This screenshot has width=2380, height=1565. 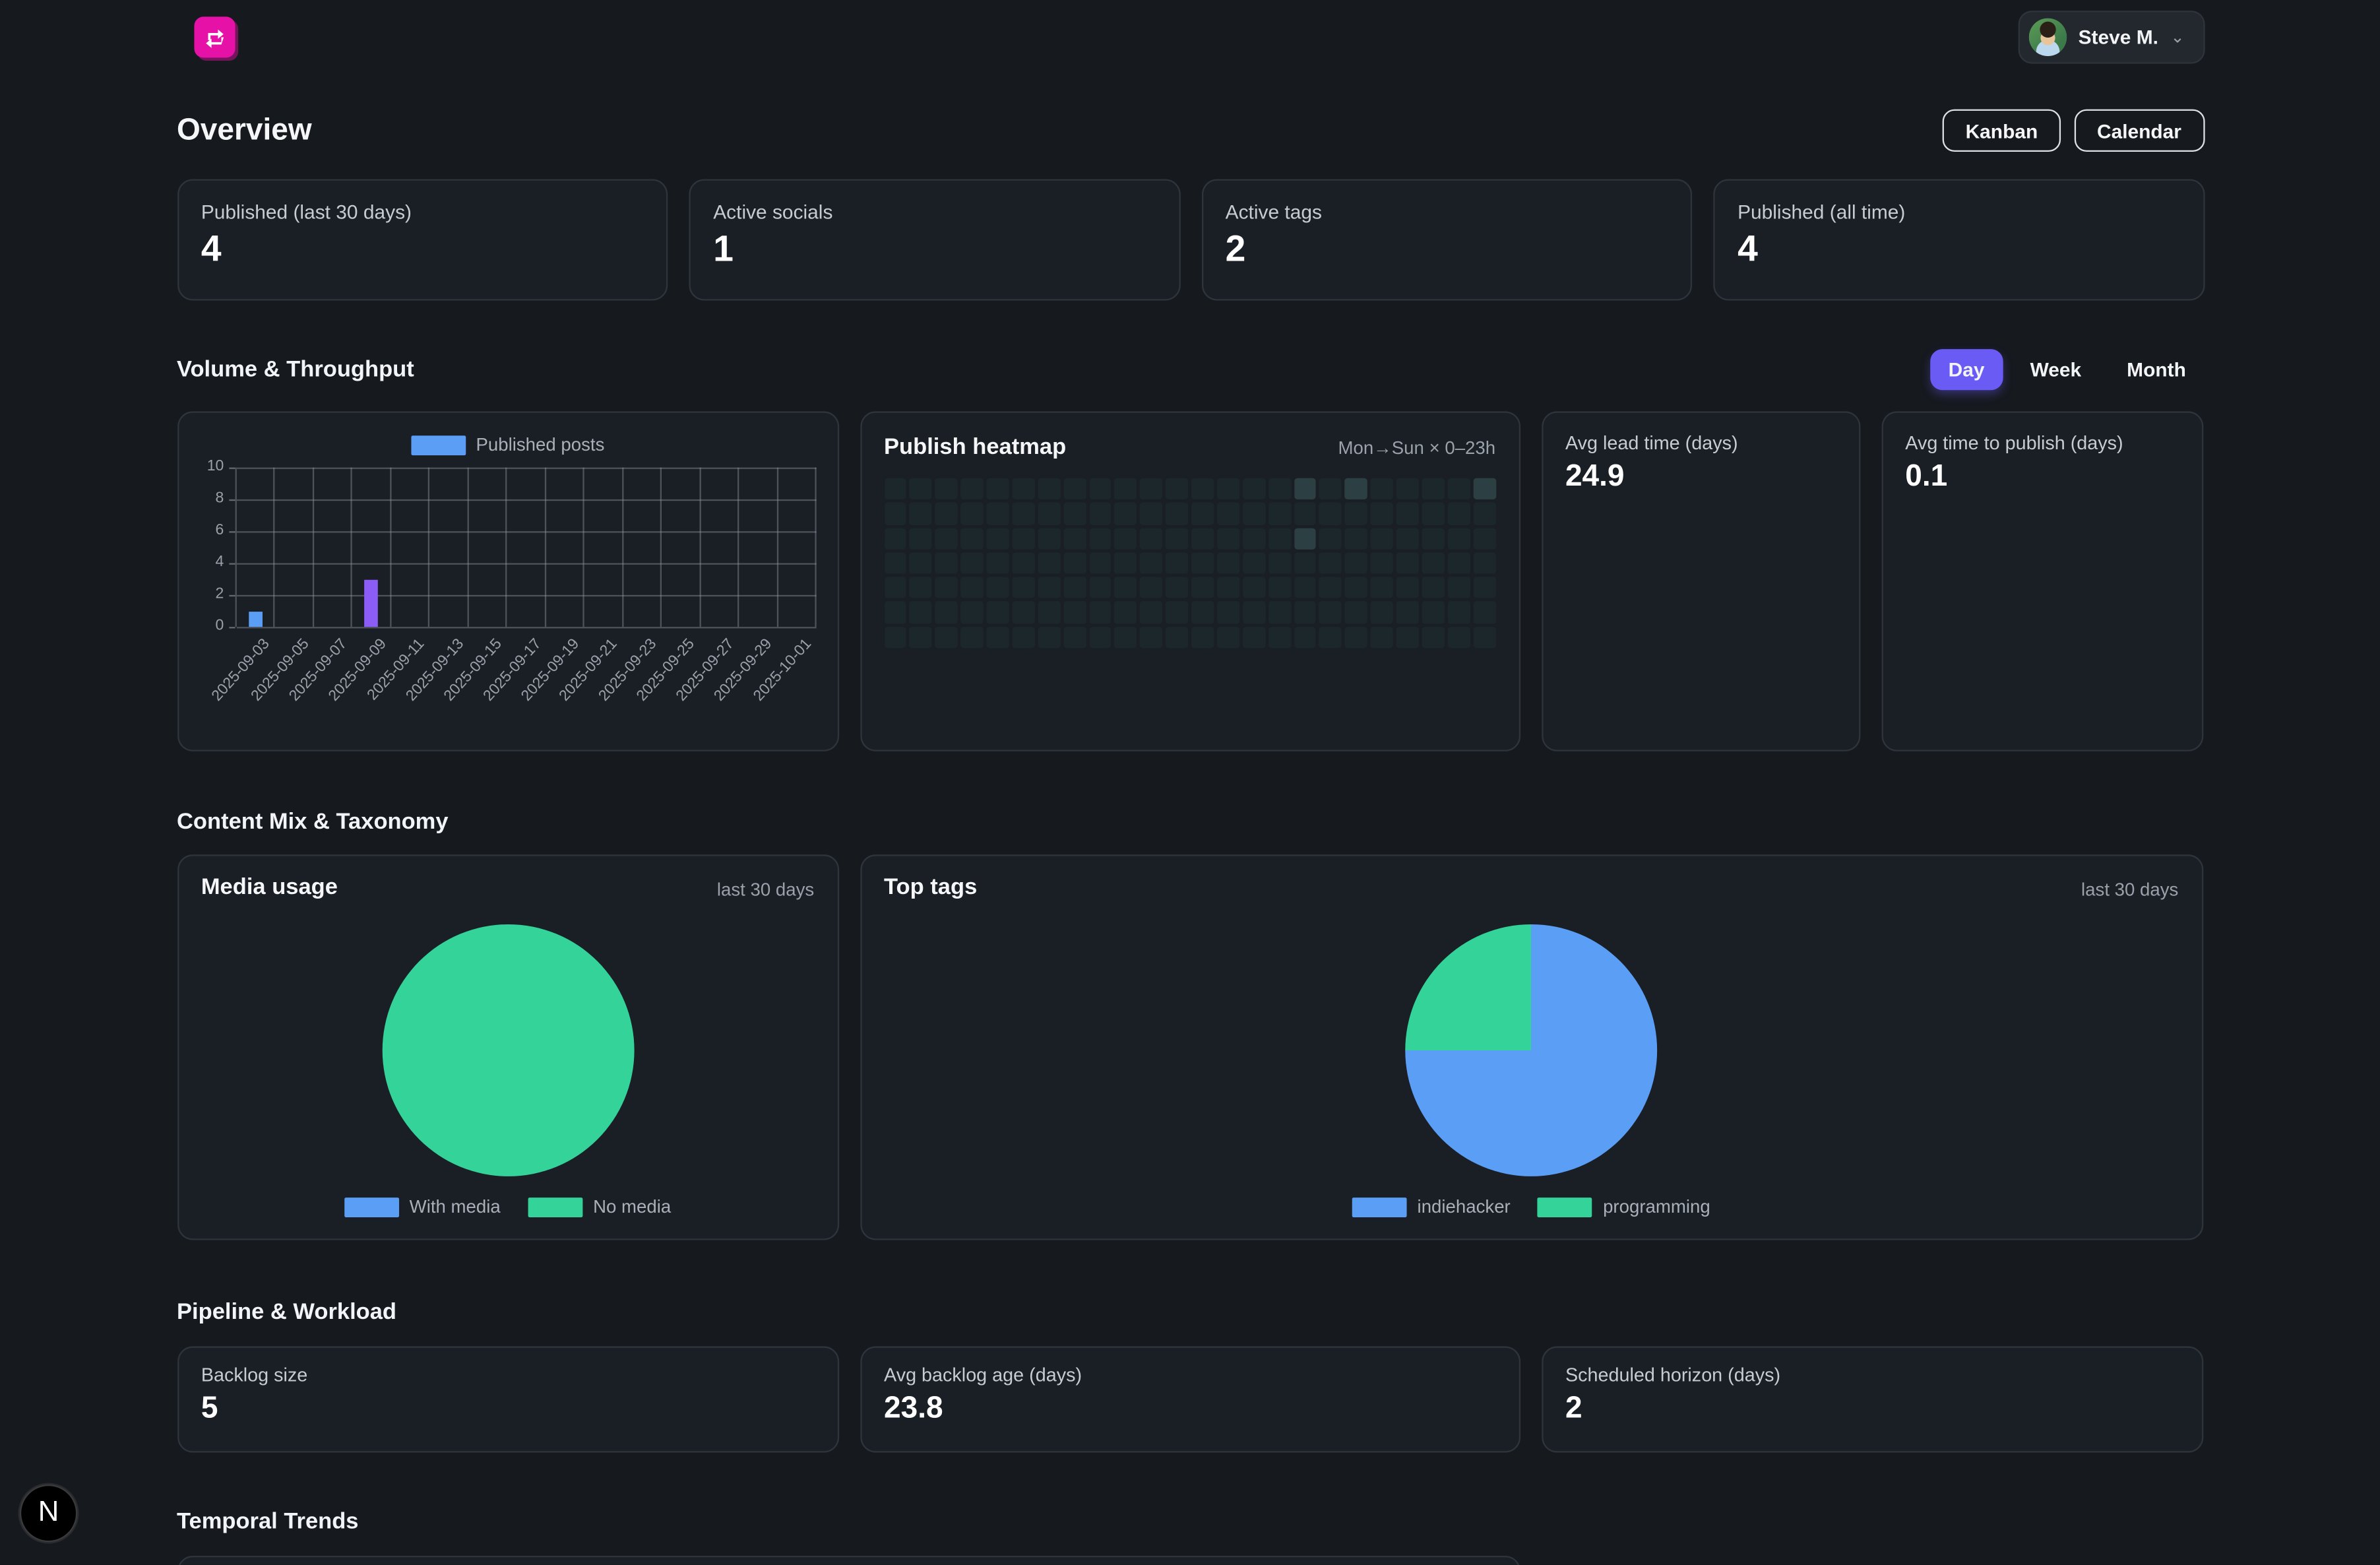 What do you see at coordinates (632, 1207) in the screenshot?
I see `legend-label: No media` at bounding box center [632, 1207].